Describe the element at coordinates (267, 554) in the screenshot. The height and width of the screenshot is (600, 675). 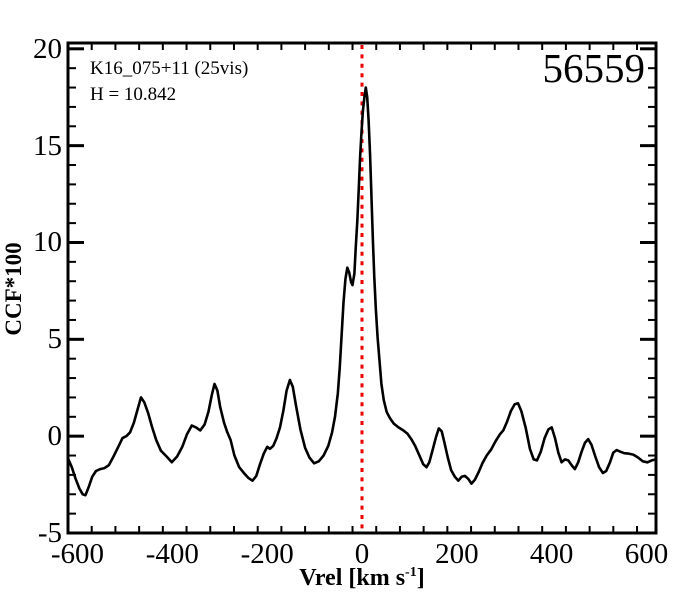
I see `x-tick-label: -200` at that location.